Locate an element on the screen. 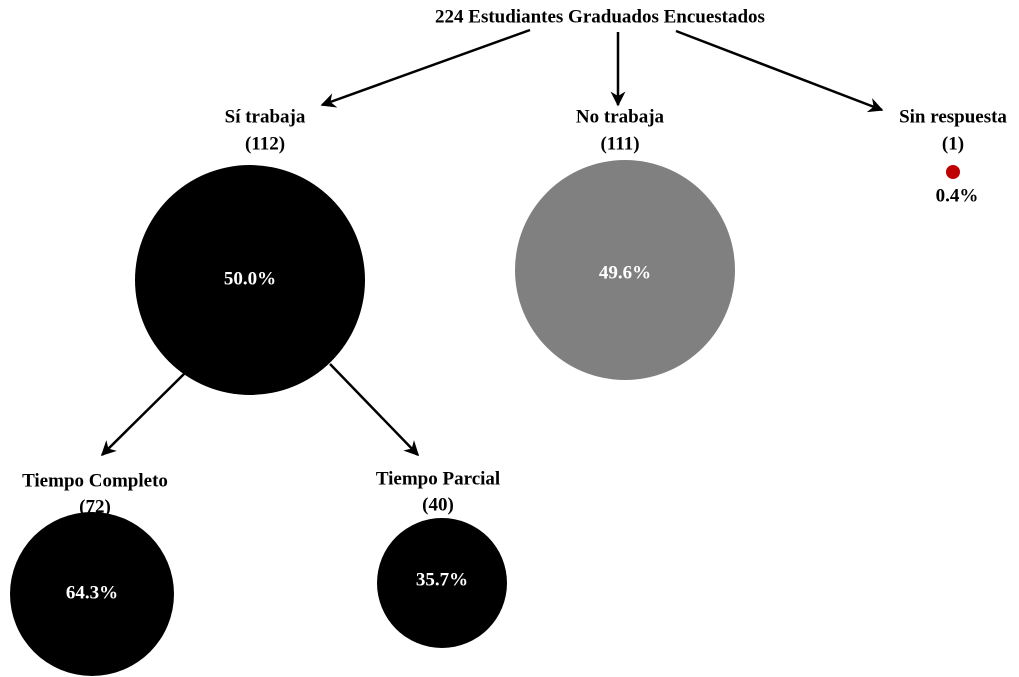  node-percent: 0.4% is located at coordinates (957, 195).